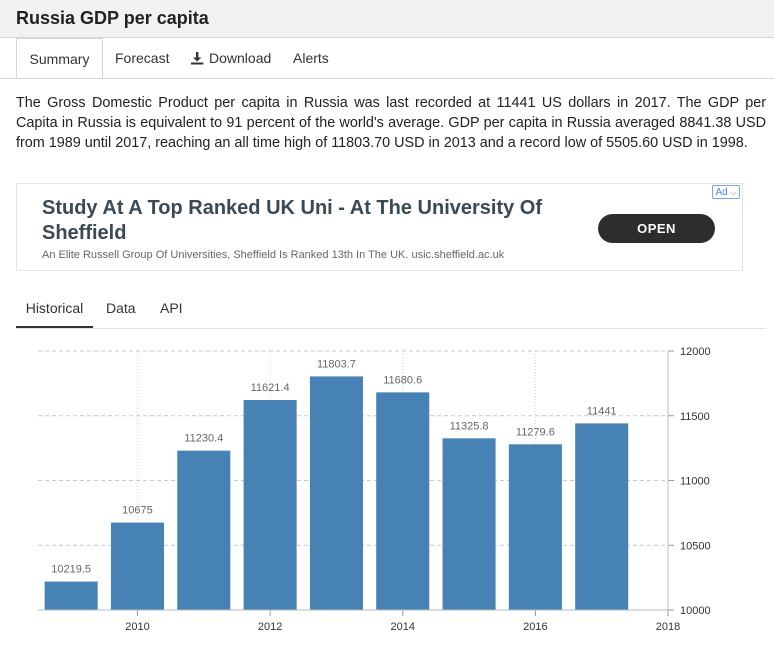  I want to click on tab-alerts-label: Alerts, so click(311, 58).